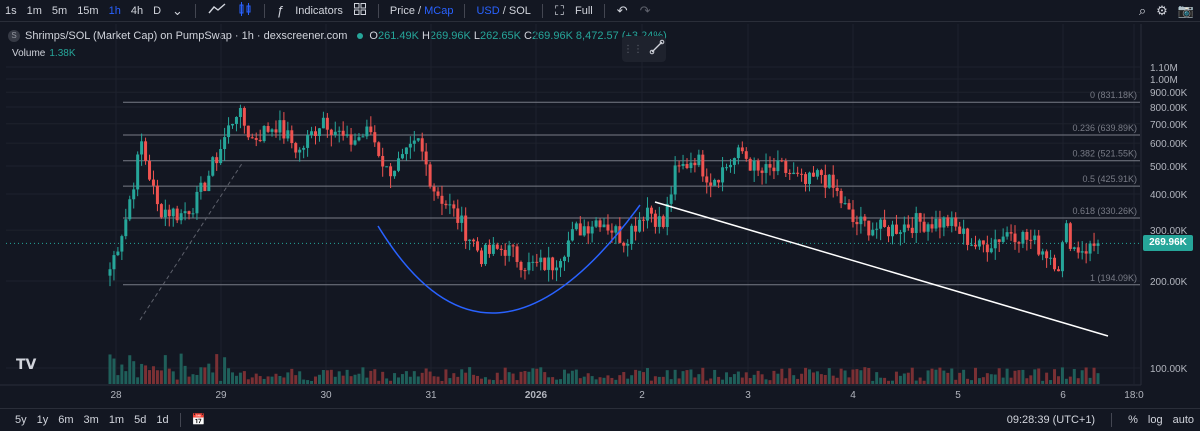  Describe the element at coordinates (1162, 10) in the screenshot. I see `gear-icon: ⚙` at that location.